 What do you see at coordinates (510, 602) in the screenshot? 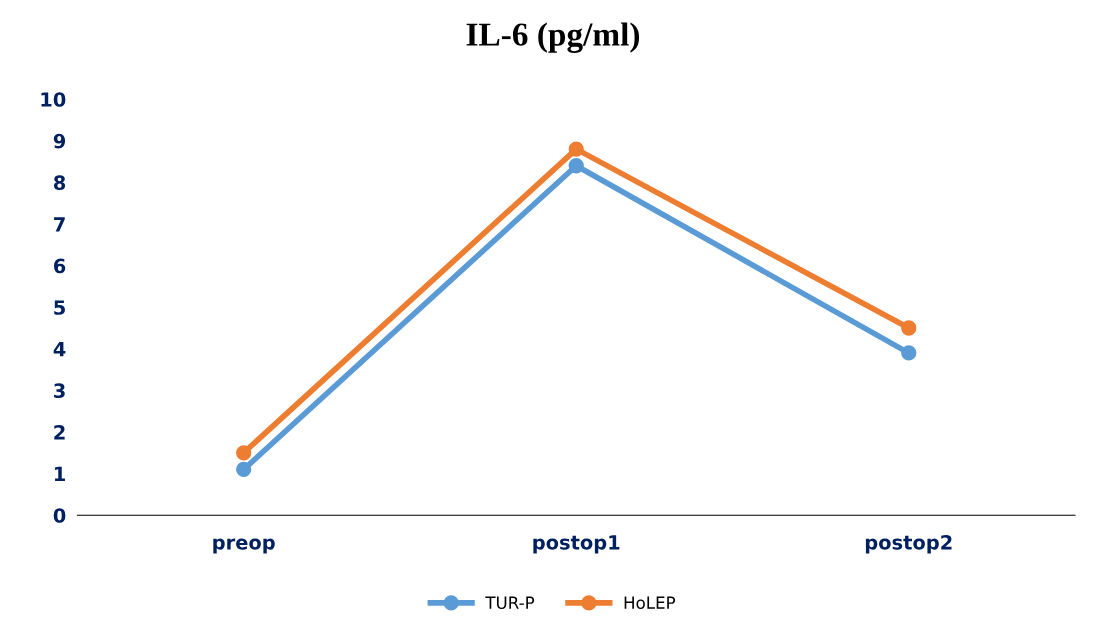
I see `legend-label: TUR-P` at bounding box center [510, 602].